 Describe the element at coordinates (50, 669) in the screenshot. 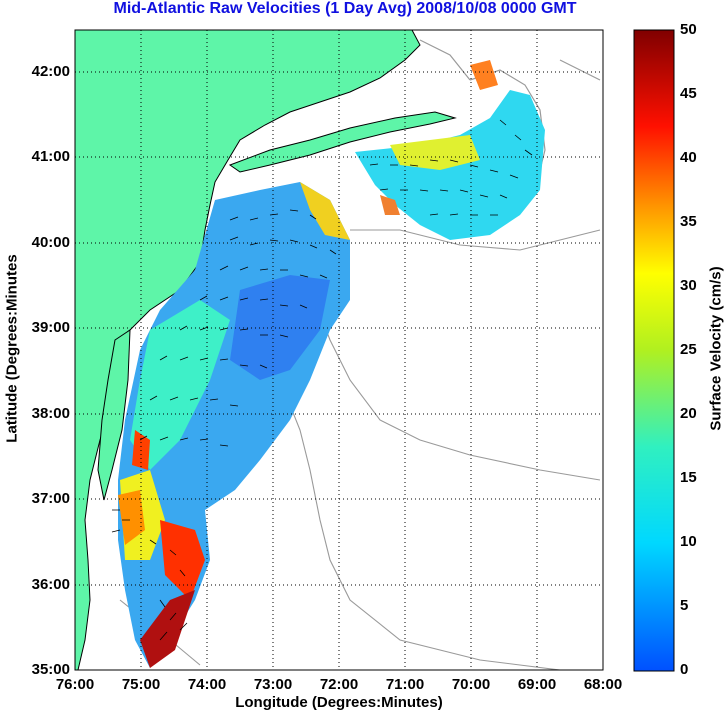

I see `y-tick-label: 35:00` at that location.